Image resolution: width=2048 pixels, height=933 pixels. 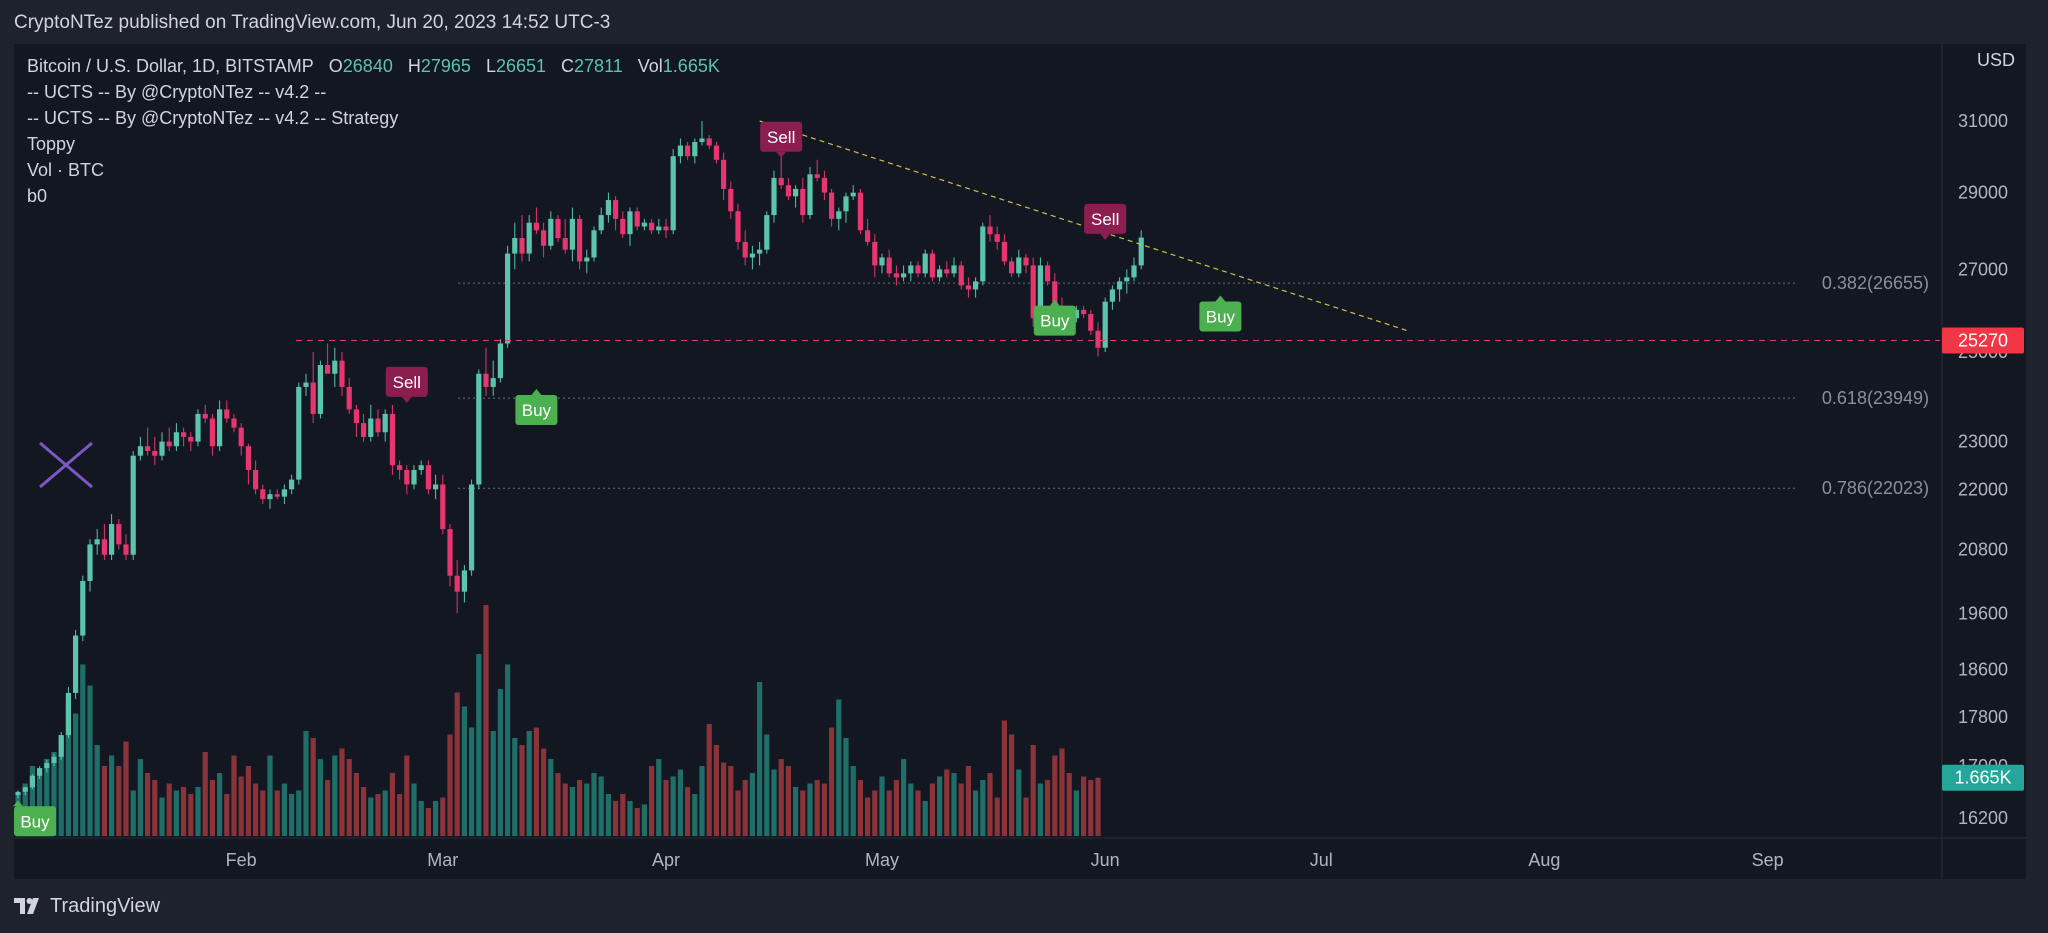 I want to click on time-tick: Apr, so click(x=666, y=860).